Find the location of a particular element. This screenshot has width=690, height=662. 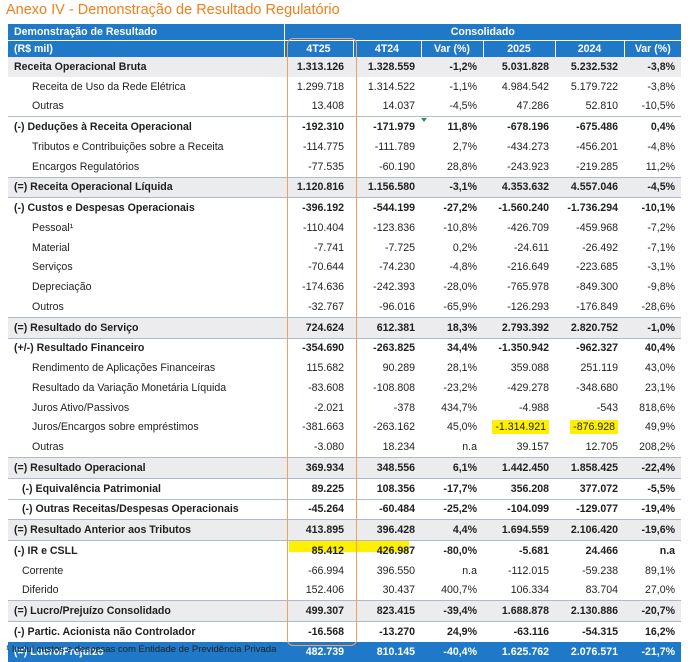

row-value: 40,4% is located at coordinates (653, 348).